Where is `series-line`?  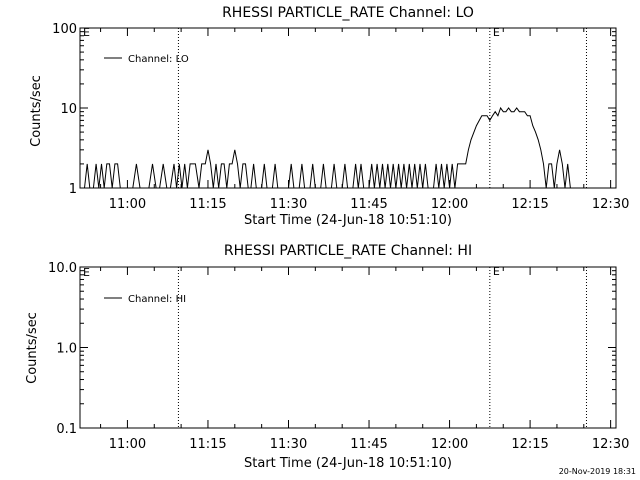
series-line is located at coordinates (327, 147).